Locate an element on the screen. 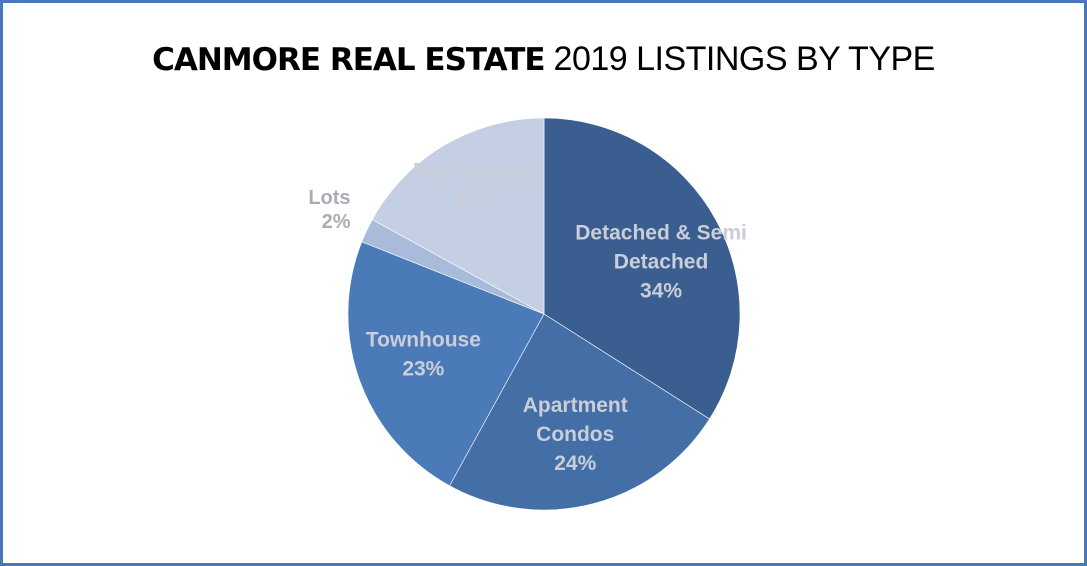 This screenshot has width=1087, height=566. pie-slice-recreational is located at coordinates (458, 216).